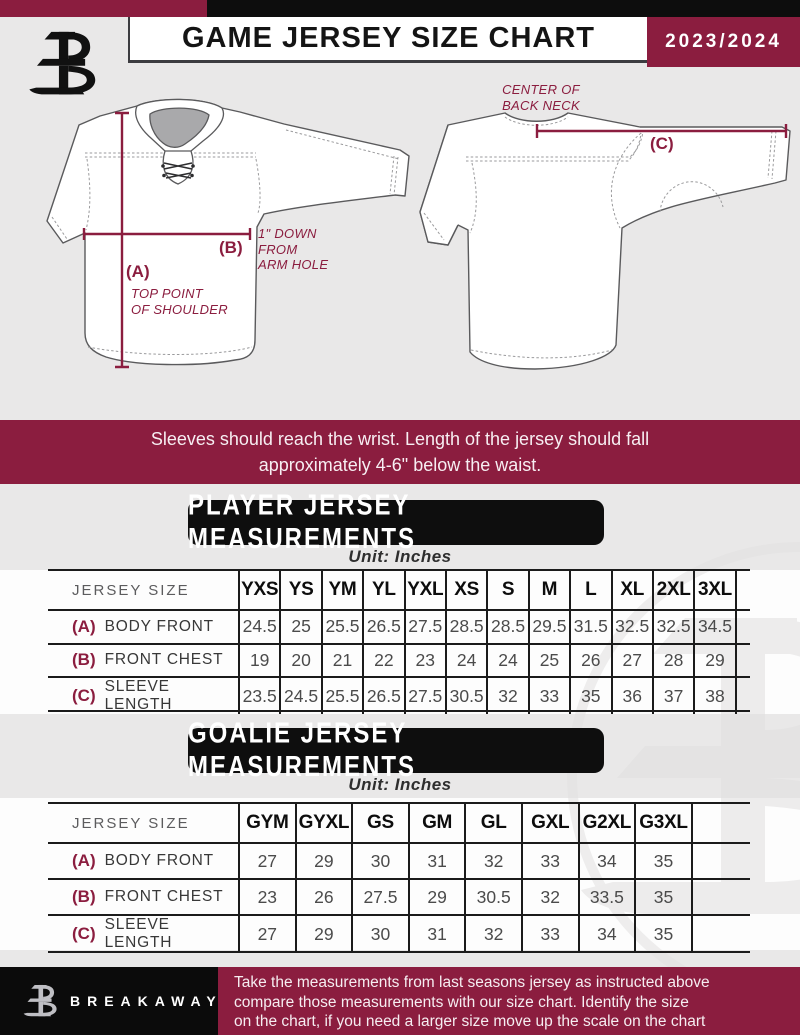 Image resolution: width=800 pixels, height=1035 pixels. Describe the element at coordinates (41, 1001) in the screenshot. I see `footer-b-logo` at that location.